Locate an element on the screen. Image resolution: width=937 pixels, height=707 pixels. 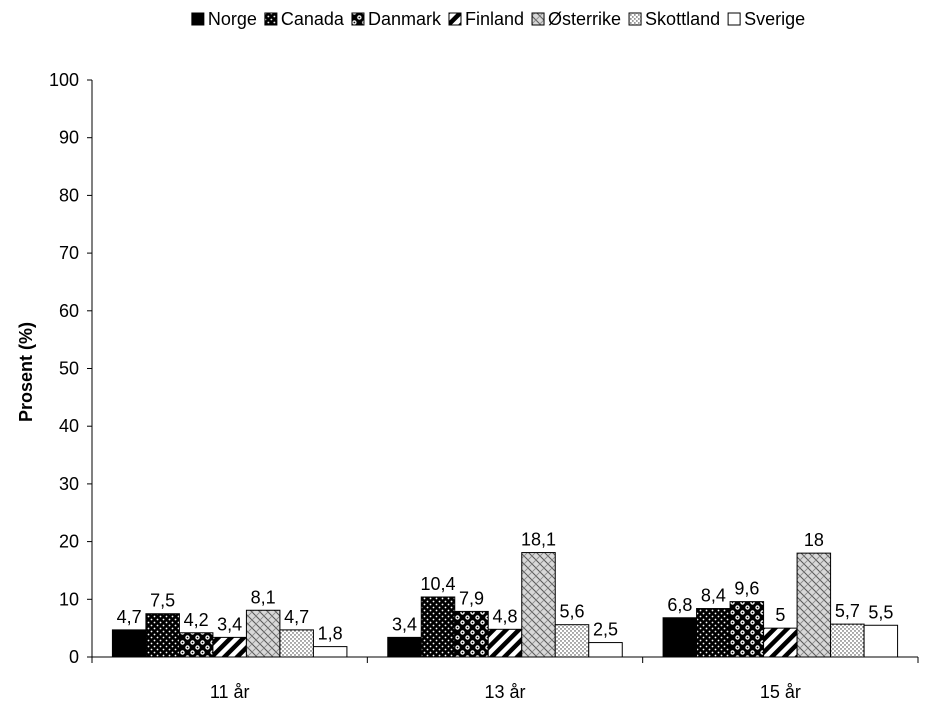
x-axis: 11 år 13 år 15 år is located at coordinates (505, 679).